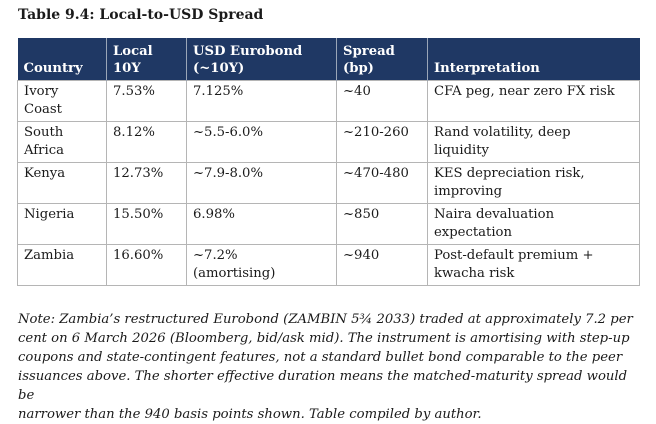 Image resolution: width=656 pixels, height=424 pixels. I want to click on cell-spread: ~40, so click(382, 101).